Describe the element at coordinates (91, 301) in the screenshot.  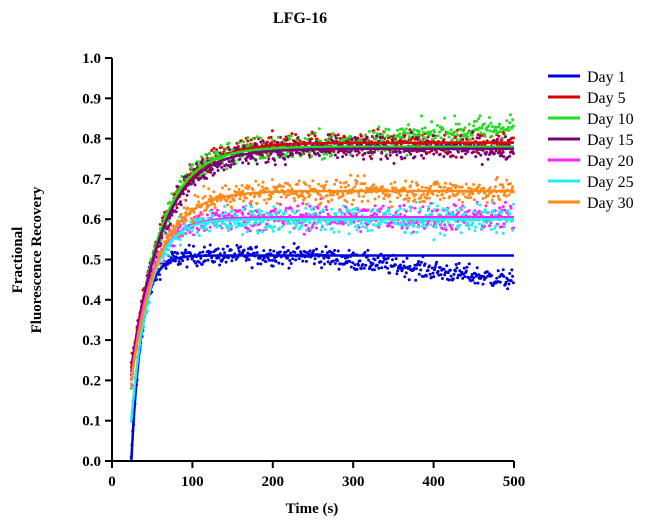
I see `y-tick-label: 0.4` at that location.